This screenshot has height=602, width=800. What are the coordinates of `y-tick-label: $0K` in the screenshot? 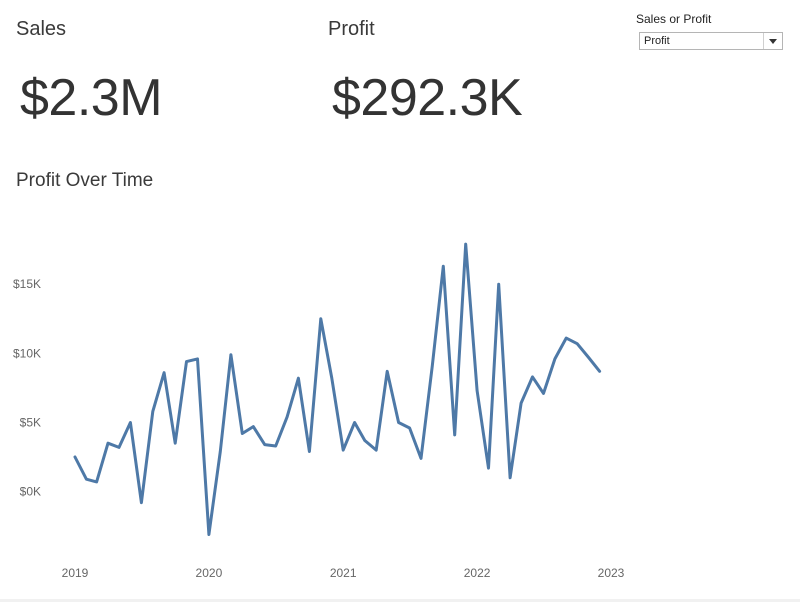 It's located at (30, 492).